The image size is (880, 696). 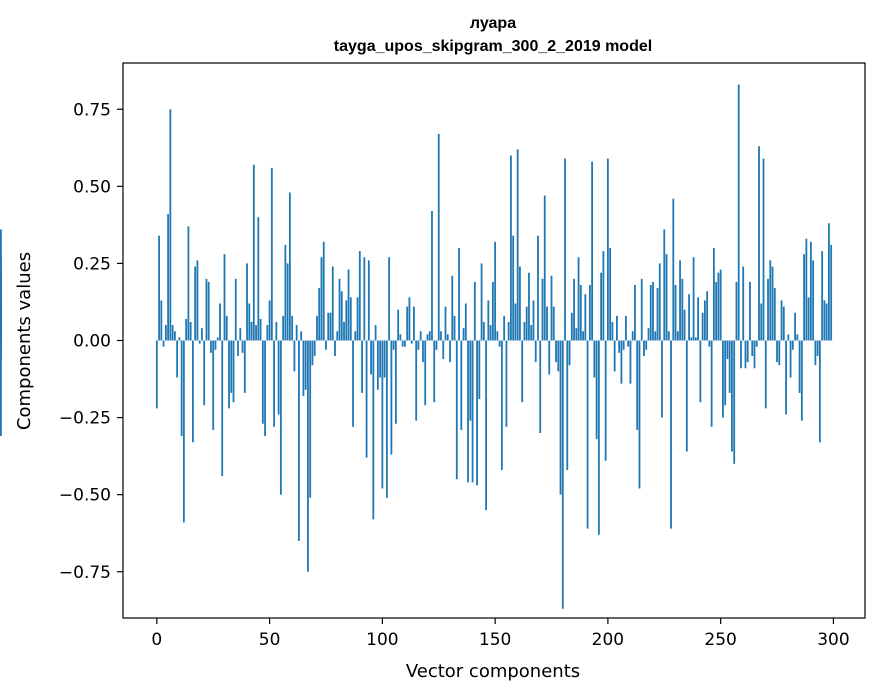 What do you see at coordinates (85, 573) in the screenshot?
I see `y-tick-label: −0.75` at bounding box center [85, 573].